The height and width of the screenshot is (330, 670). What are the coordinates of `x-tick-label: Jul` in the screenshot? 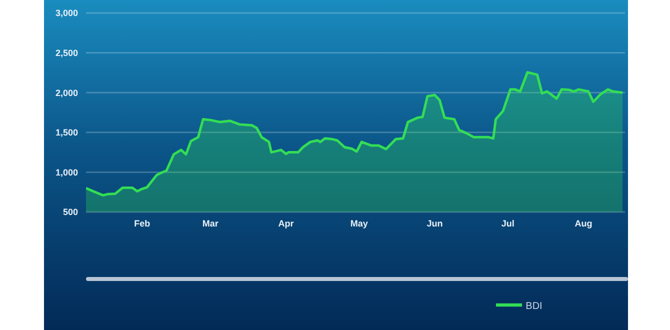 It's located at (507, 223).